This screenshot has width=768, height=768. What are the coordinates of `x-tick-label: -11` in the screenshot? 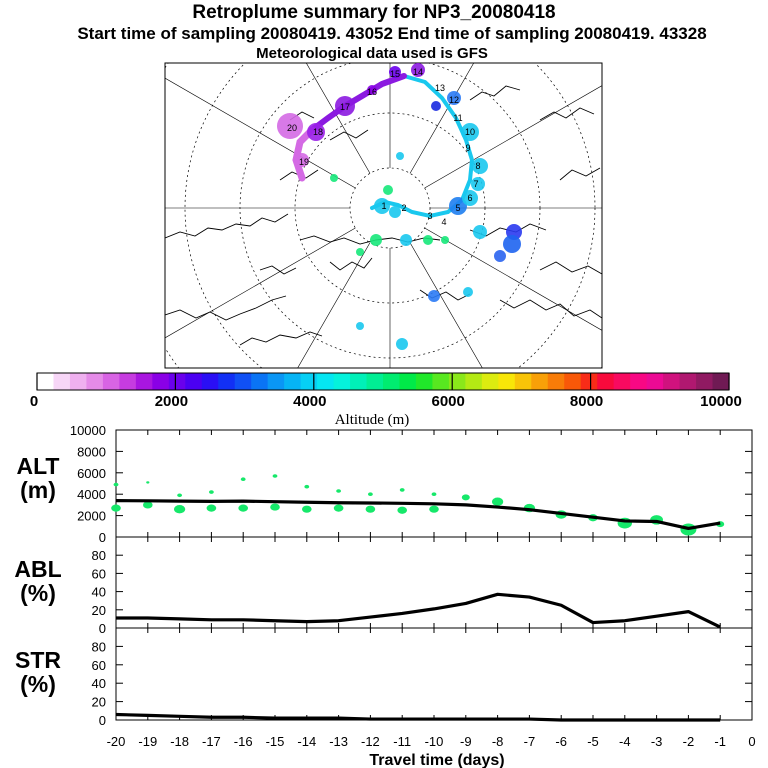 It's located at (402, 741).